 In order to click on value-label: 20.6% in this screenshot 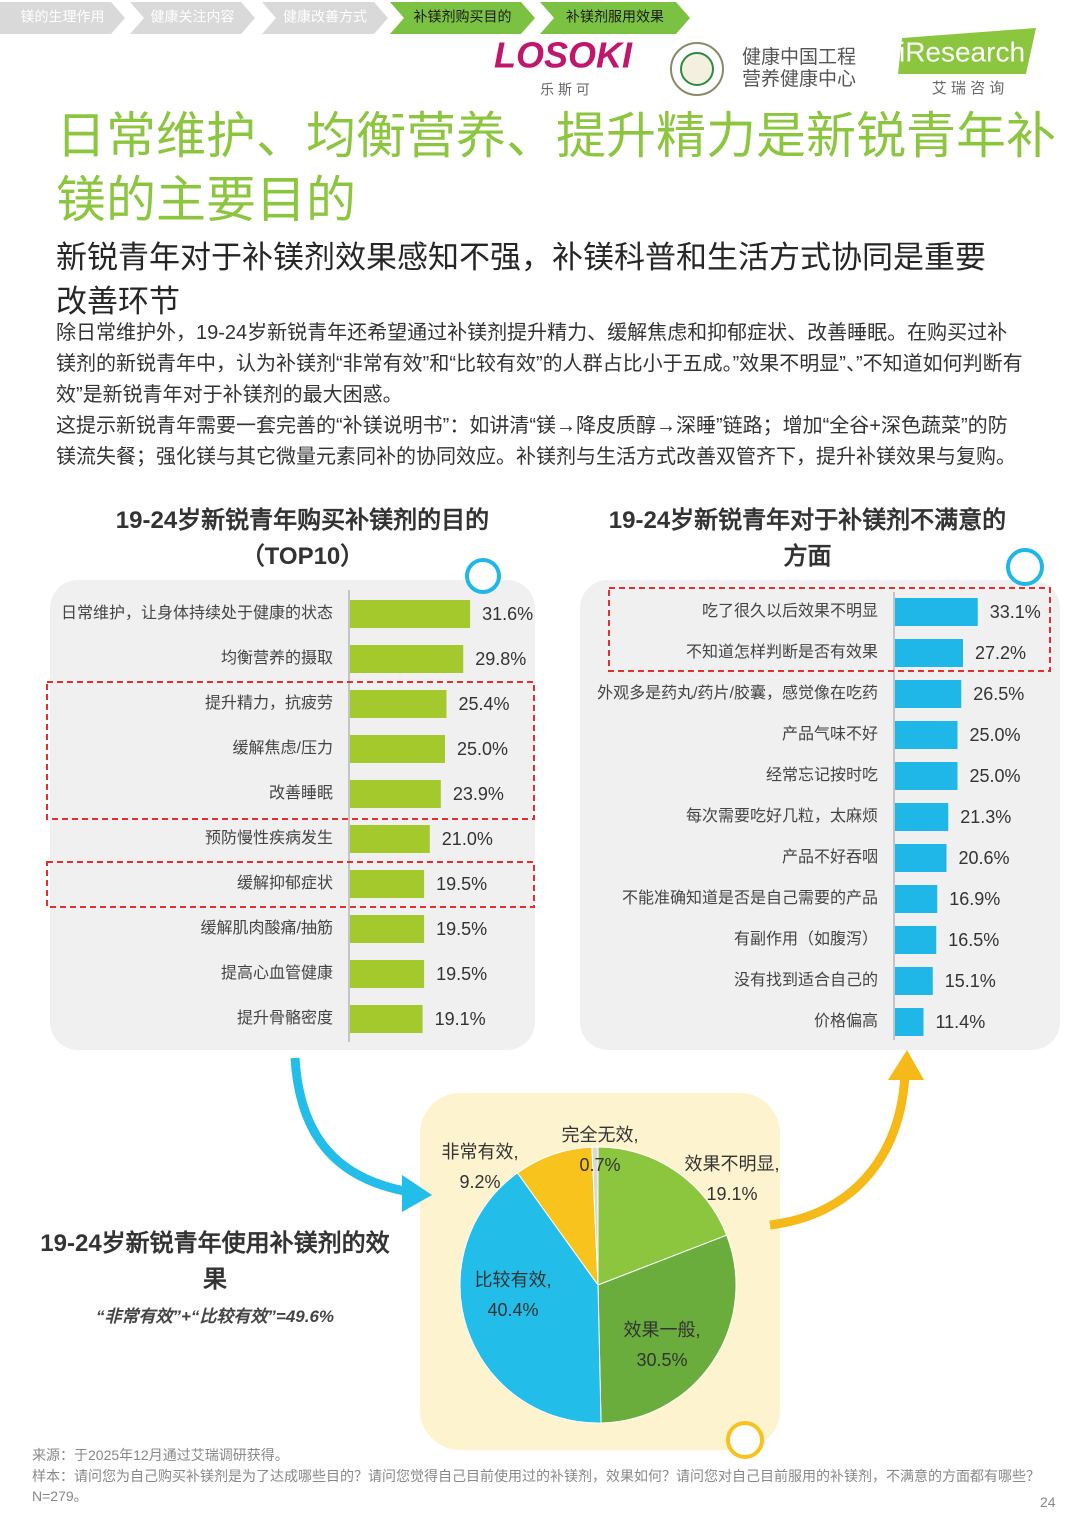, I will do `click(984, 858)`.